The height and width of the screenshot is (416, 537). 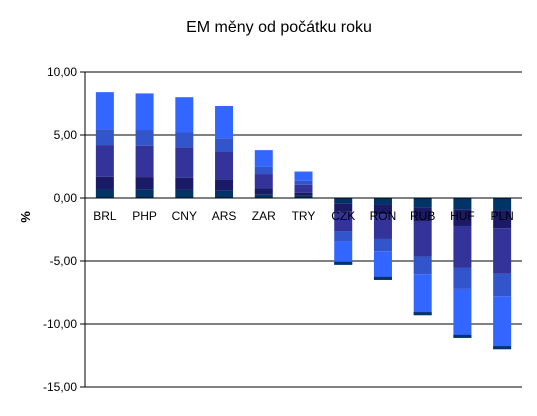 I want to click on bar-pln, so click(x=502, y=274).